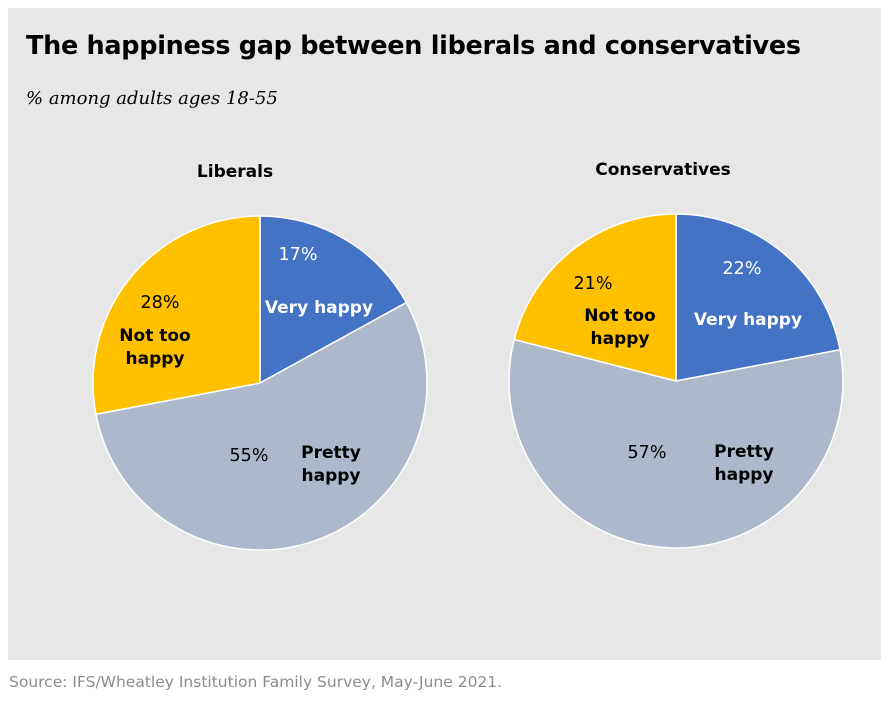 The height and width of the screenshot is (703, 881). I want to click on pie-slice-liberals-pretty-happy, so click(261, 426).